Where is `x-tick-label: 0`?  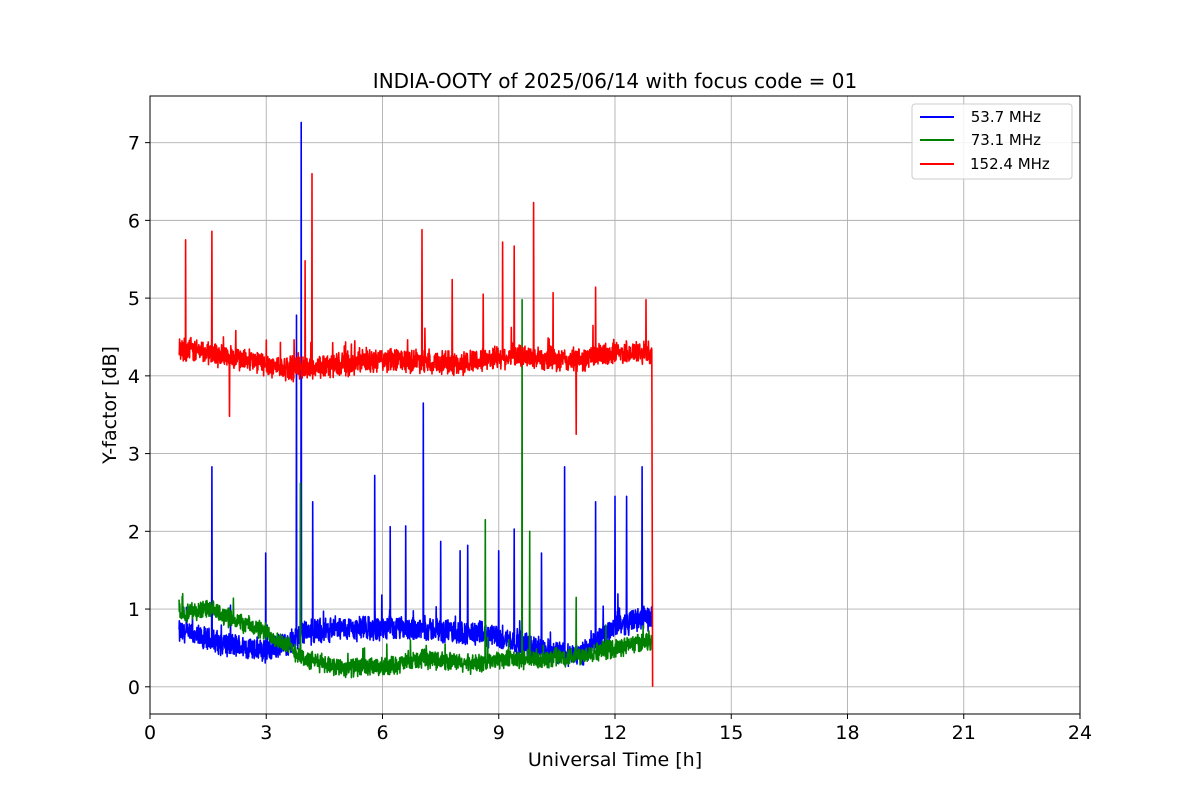 x-tick-label: 0 is located at coordinates (150, 733).